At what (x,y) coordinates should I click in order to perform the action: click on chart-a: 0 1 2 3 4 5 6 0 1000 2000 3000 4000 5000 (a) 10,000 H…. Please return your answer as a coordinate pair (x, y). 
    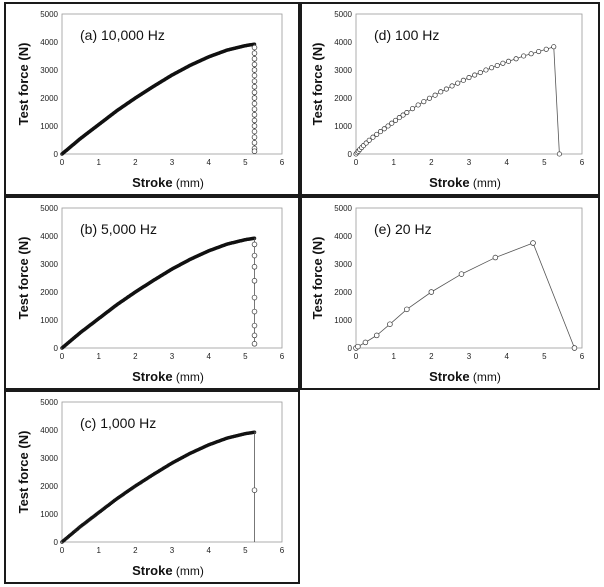
    Looking at the image, I should click on (150, 100).